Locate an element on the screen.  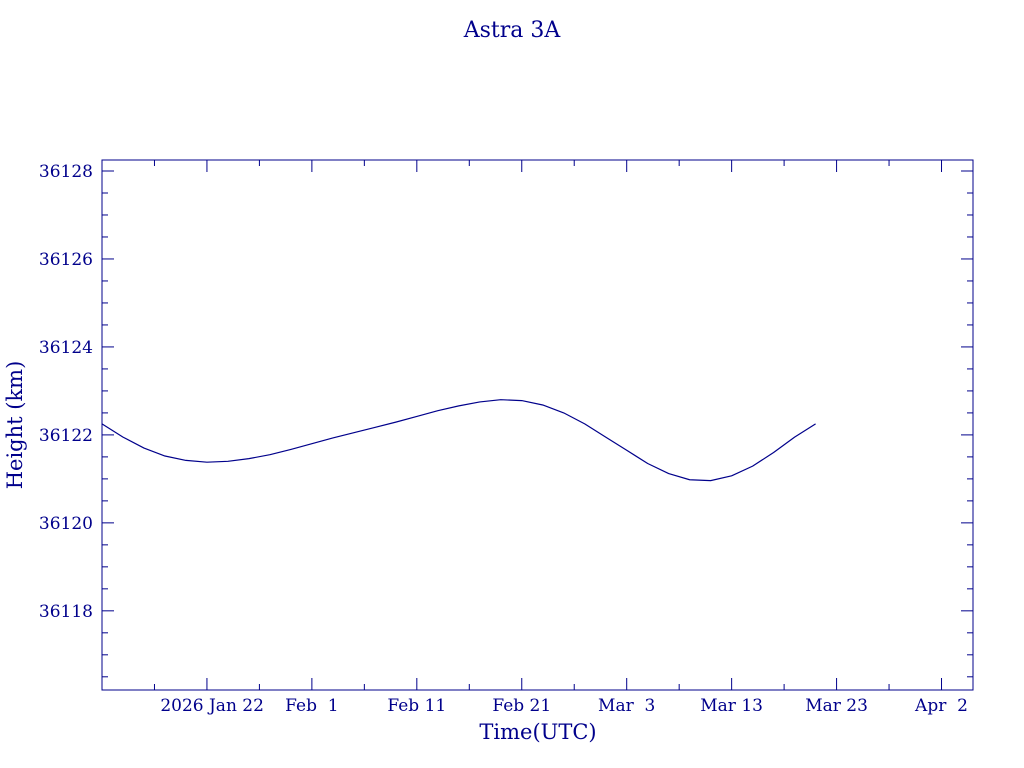
x-tick-label: Feb 21 is located at coordinates (521, 706).